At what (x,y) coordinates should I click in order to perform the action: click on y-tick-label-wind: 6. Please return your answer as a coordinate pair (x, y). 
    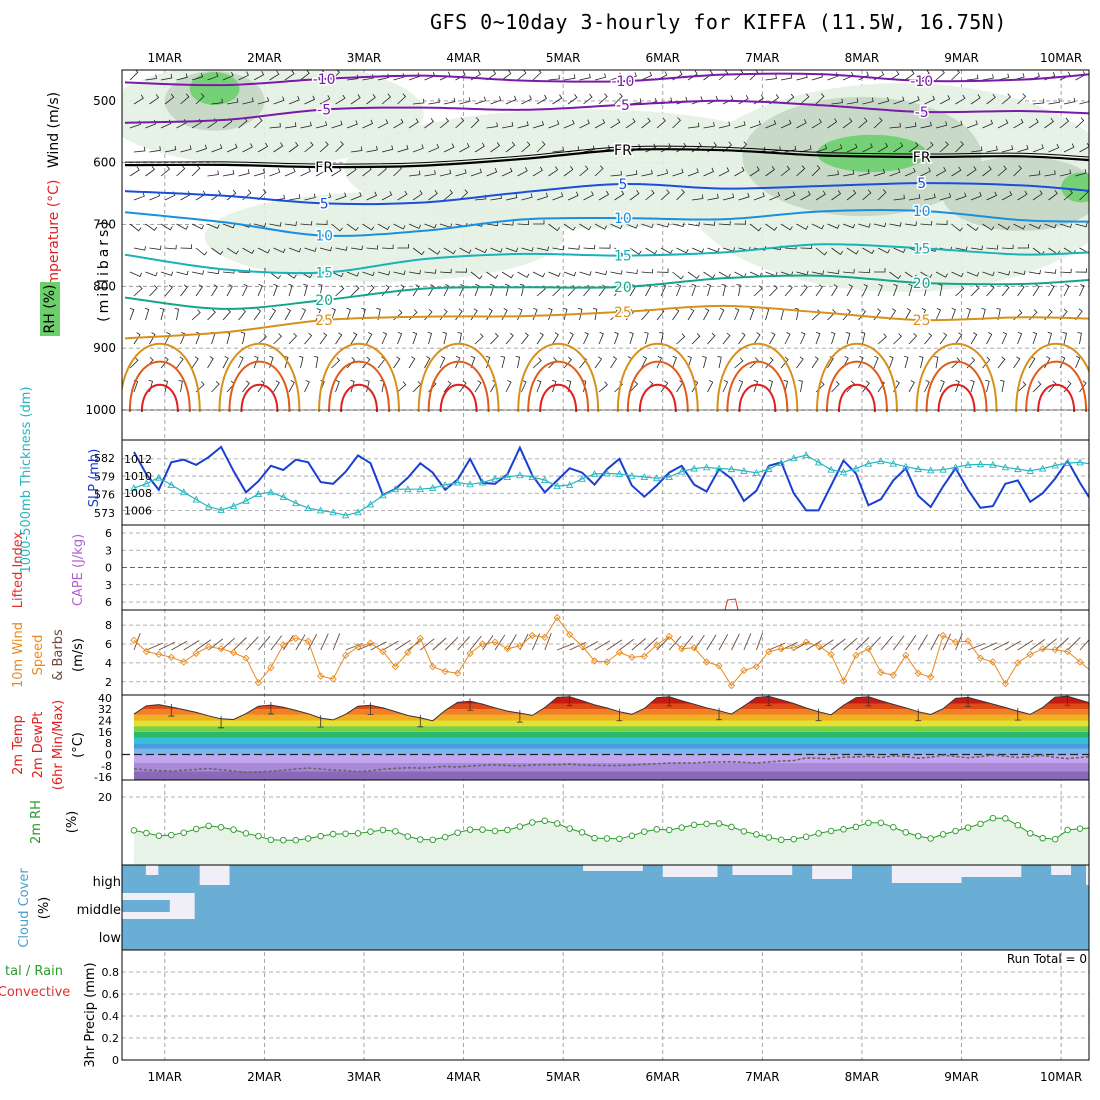
    Looking at the image, I should click on (108, 644).